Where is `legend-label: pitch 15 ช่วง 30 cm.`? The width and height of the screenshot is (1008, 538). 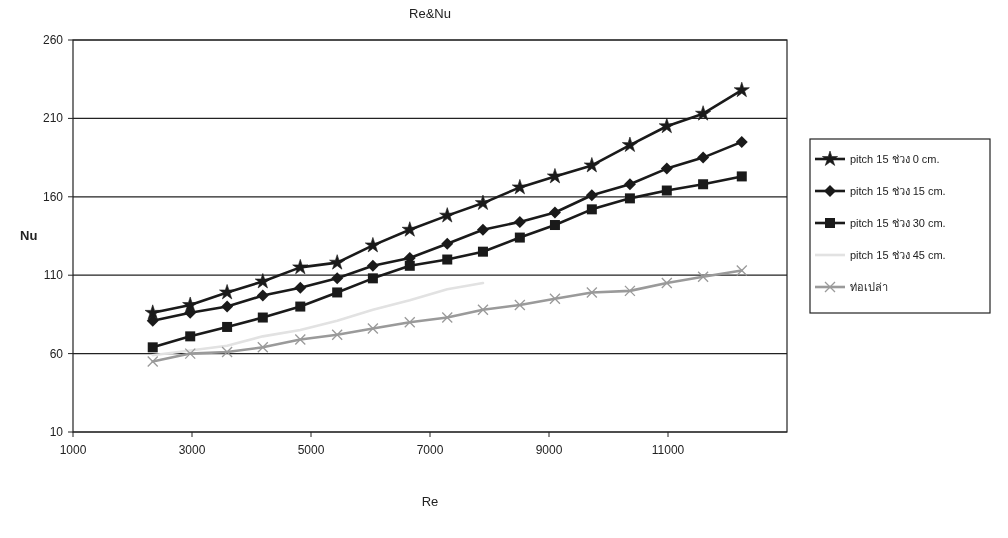
legend-label: pitch 15 ช่วง 30 cm. is located at coordinates (898, 223).